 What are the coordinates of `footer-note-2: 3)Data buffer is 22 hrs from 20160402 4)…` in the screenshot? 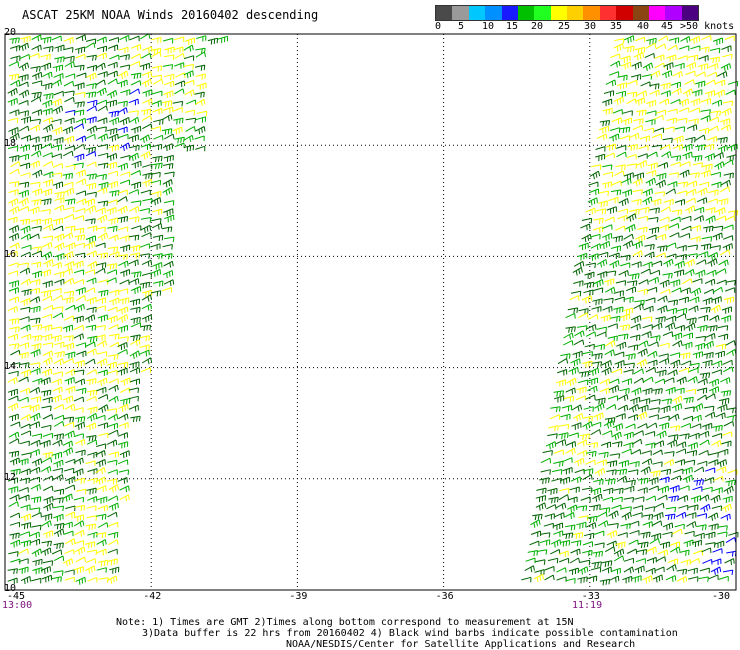 It's located at (410, 633).